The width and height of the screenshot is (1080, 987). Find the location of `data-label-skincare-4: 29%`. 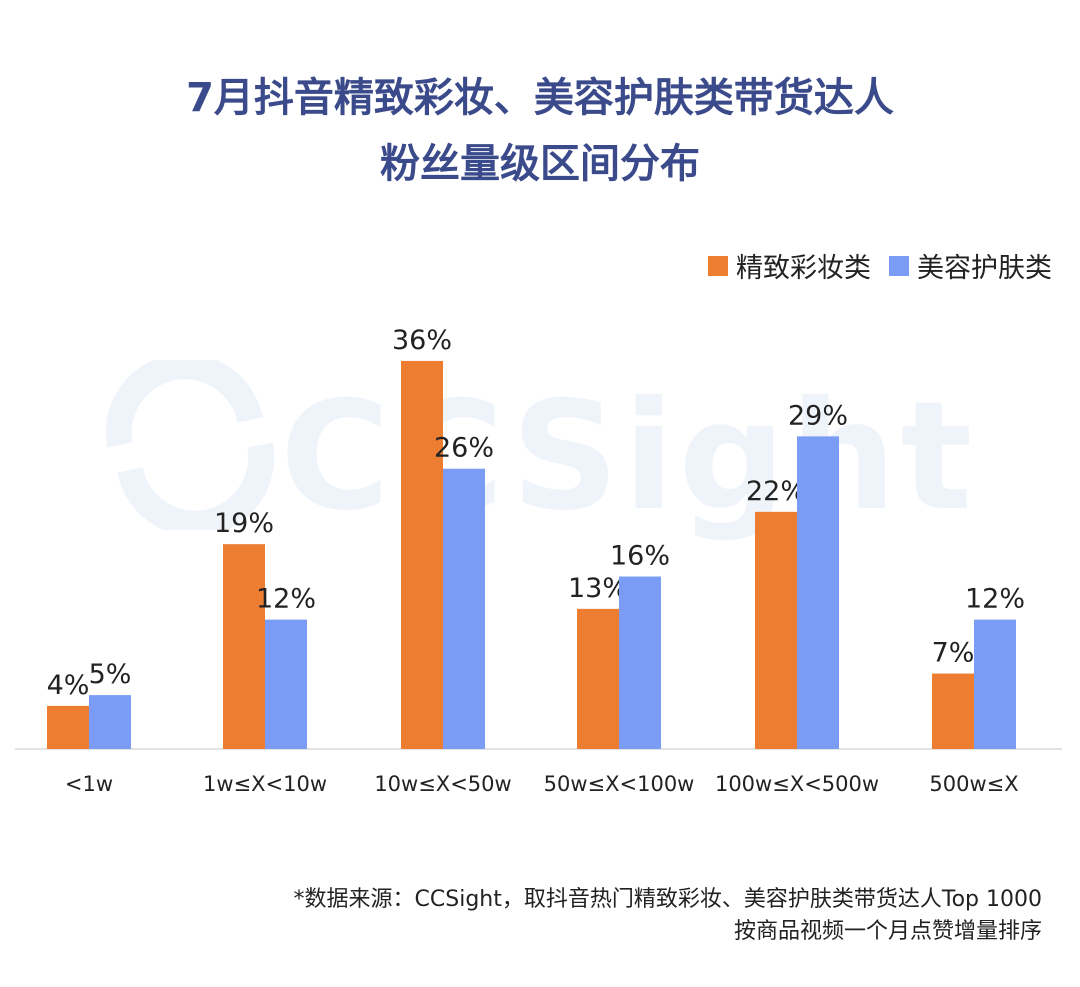

data-label-skincare-4: 29% is located at coordinates (818, 415).